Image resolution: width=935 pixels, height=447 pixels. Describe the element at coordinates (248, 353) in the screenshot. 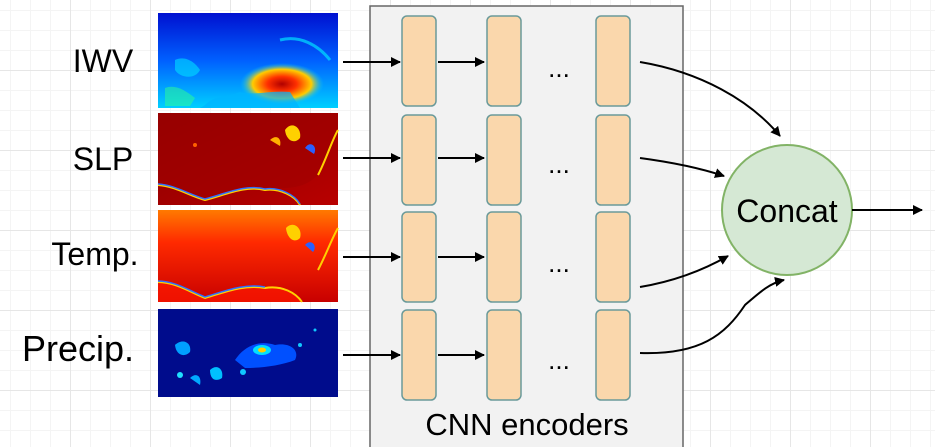

I see `precip-map` at that location.